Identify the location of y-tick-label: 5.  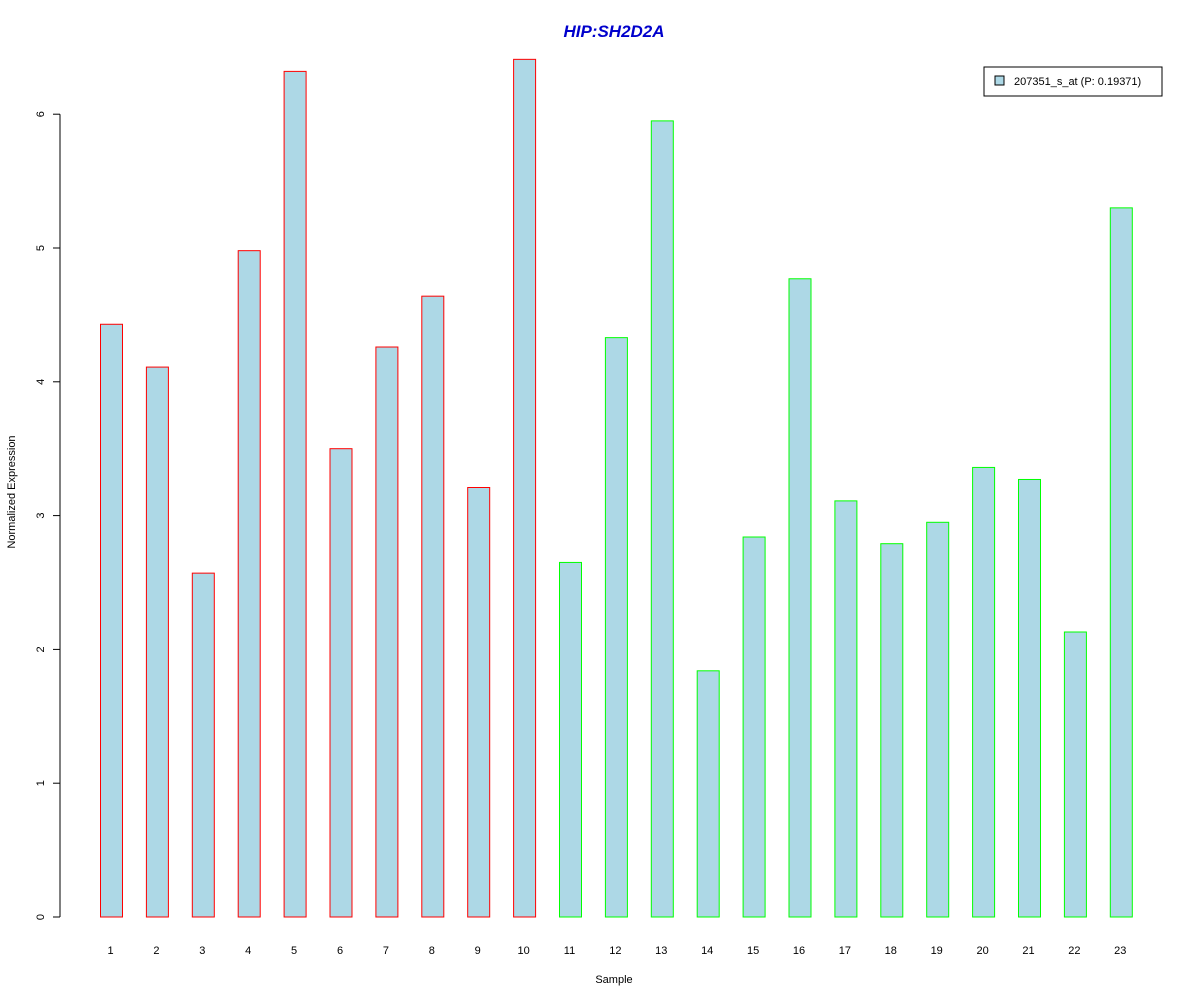
(41, 248).